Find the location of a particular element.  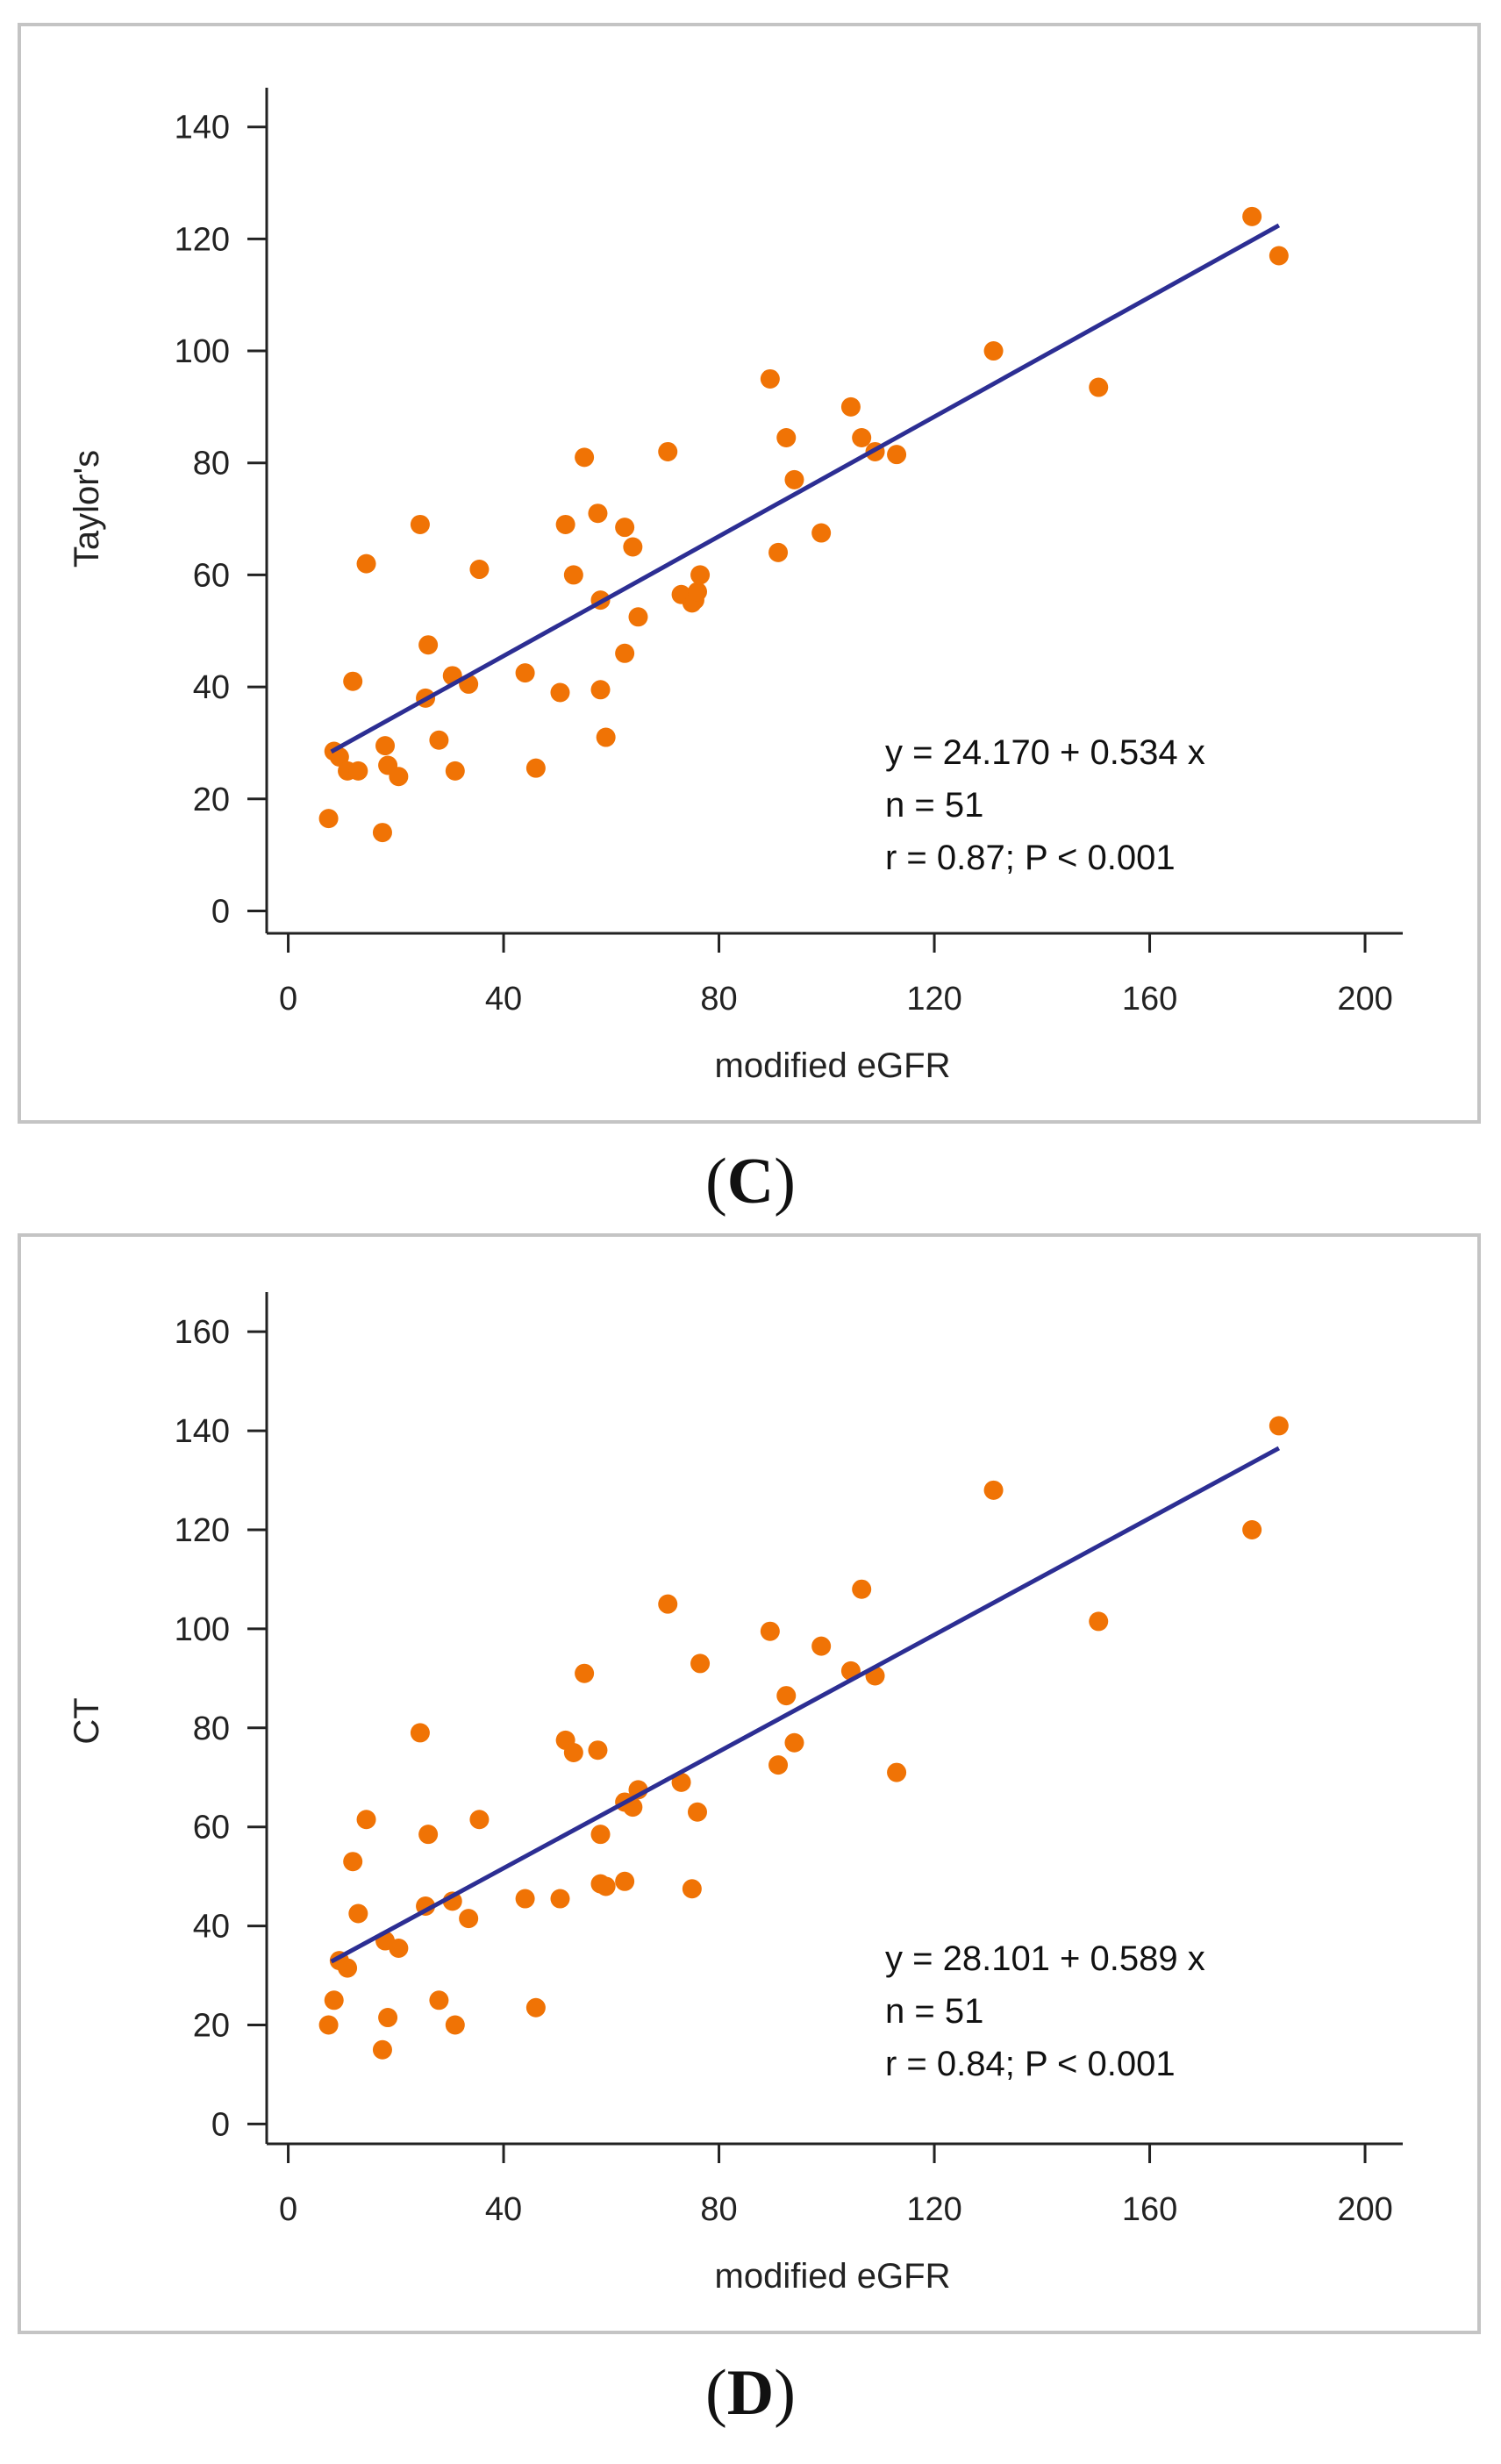

y-axis-label: CT is located at coordinates (87, 1721).